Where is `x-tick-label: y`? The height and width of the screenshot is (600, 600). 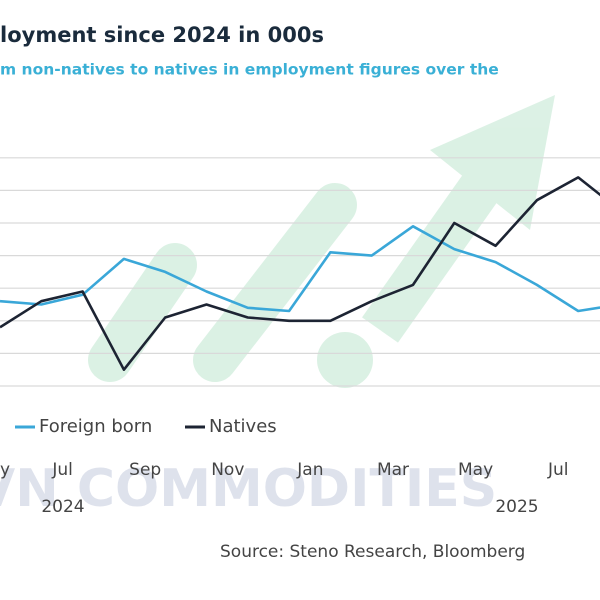 x-tick-label: y is located at coordinates (5, 470).